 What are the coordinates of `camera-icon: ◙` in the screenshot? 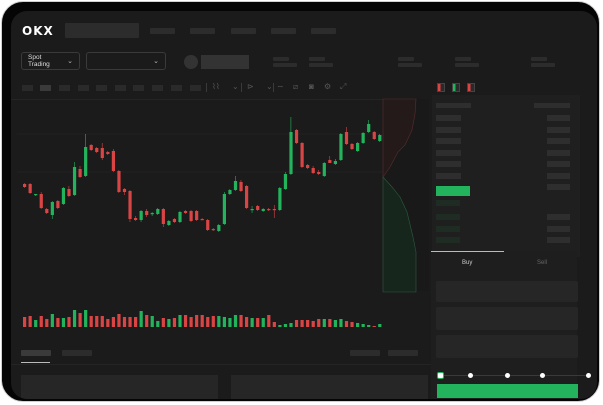 It's located at (311, 86).